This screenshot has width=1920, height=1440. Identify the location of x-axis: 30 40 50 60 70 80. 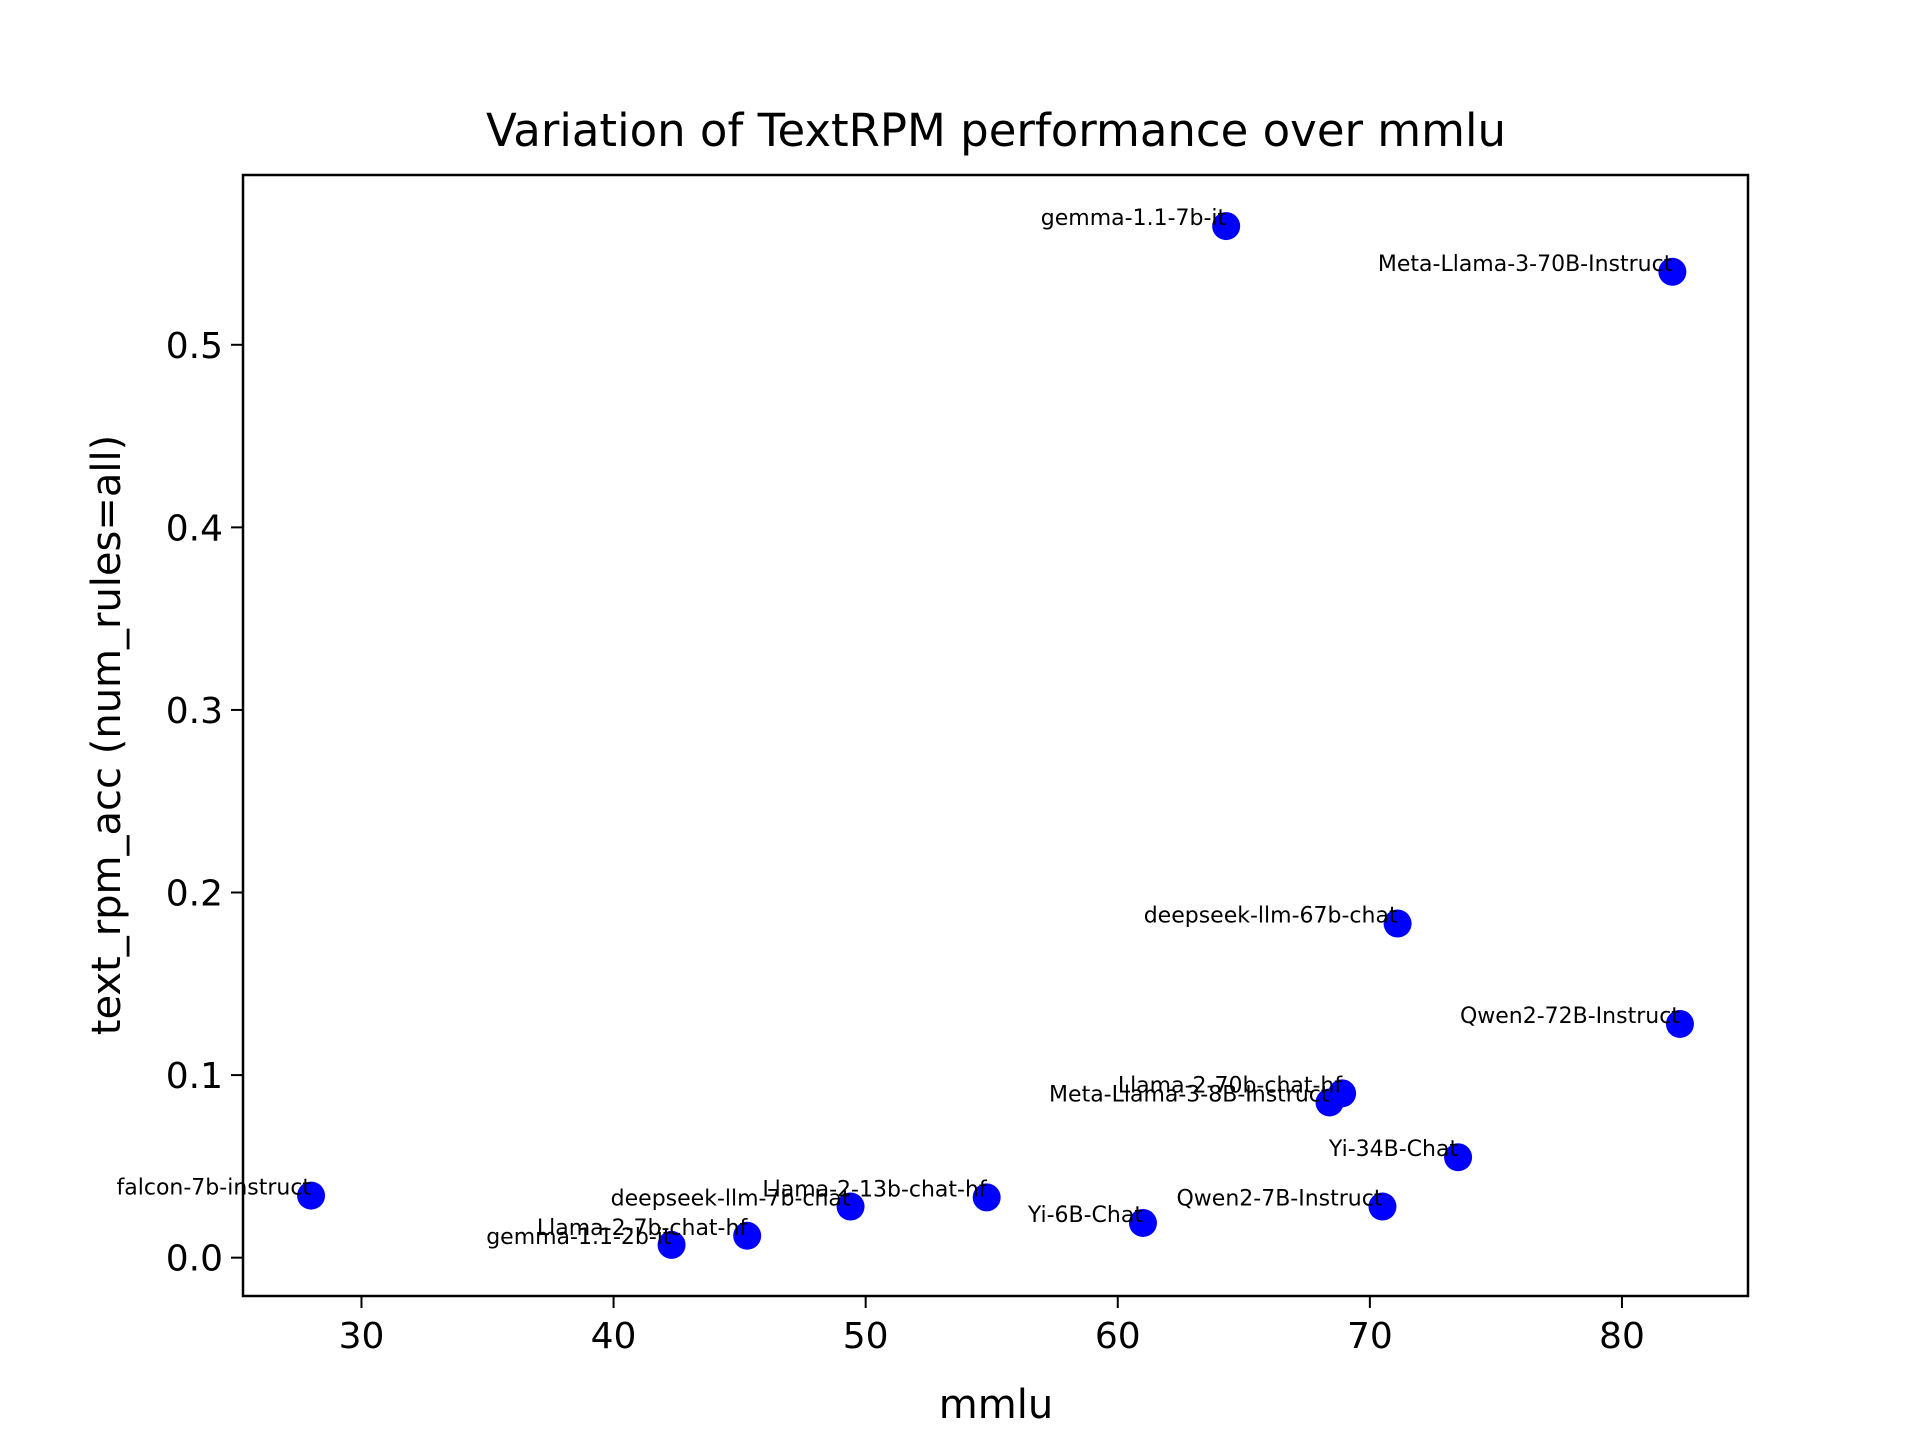
(992, 1326).